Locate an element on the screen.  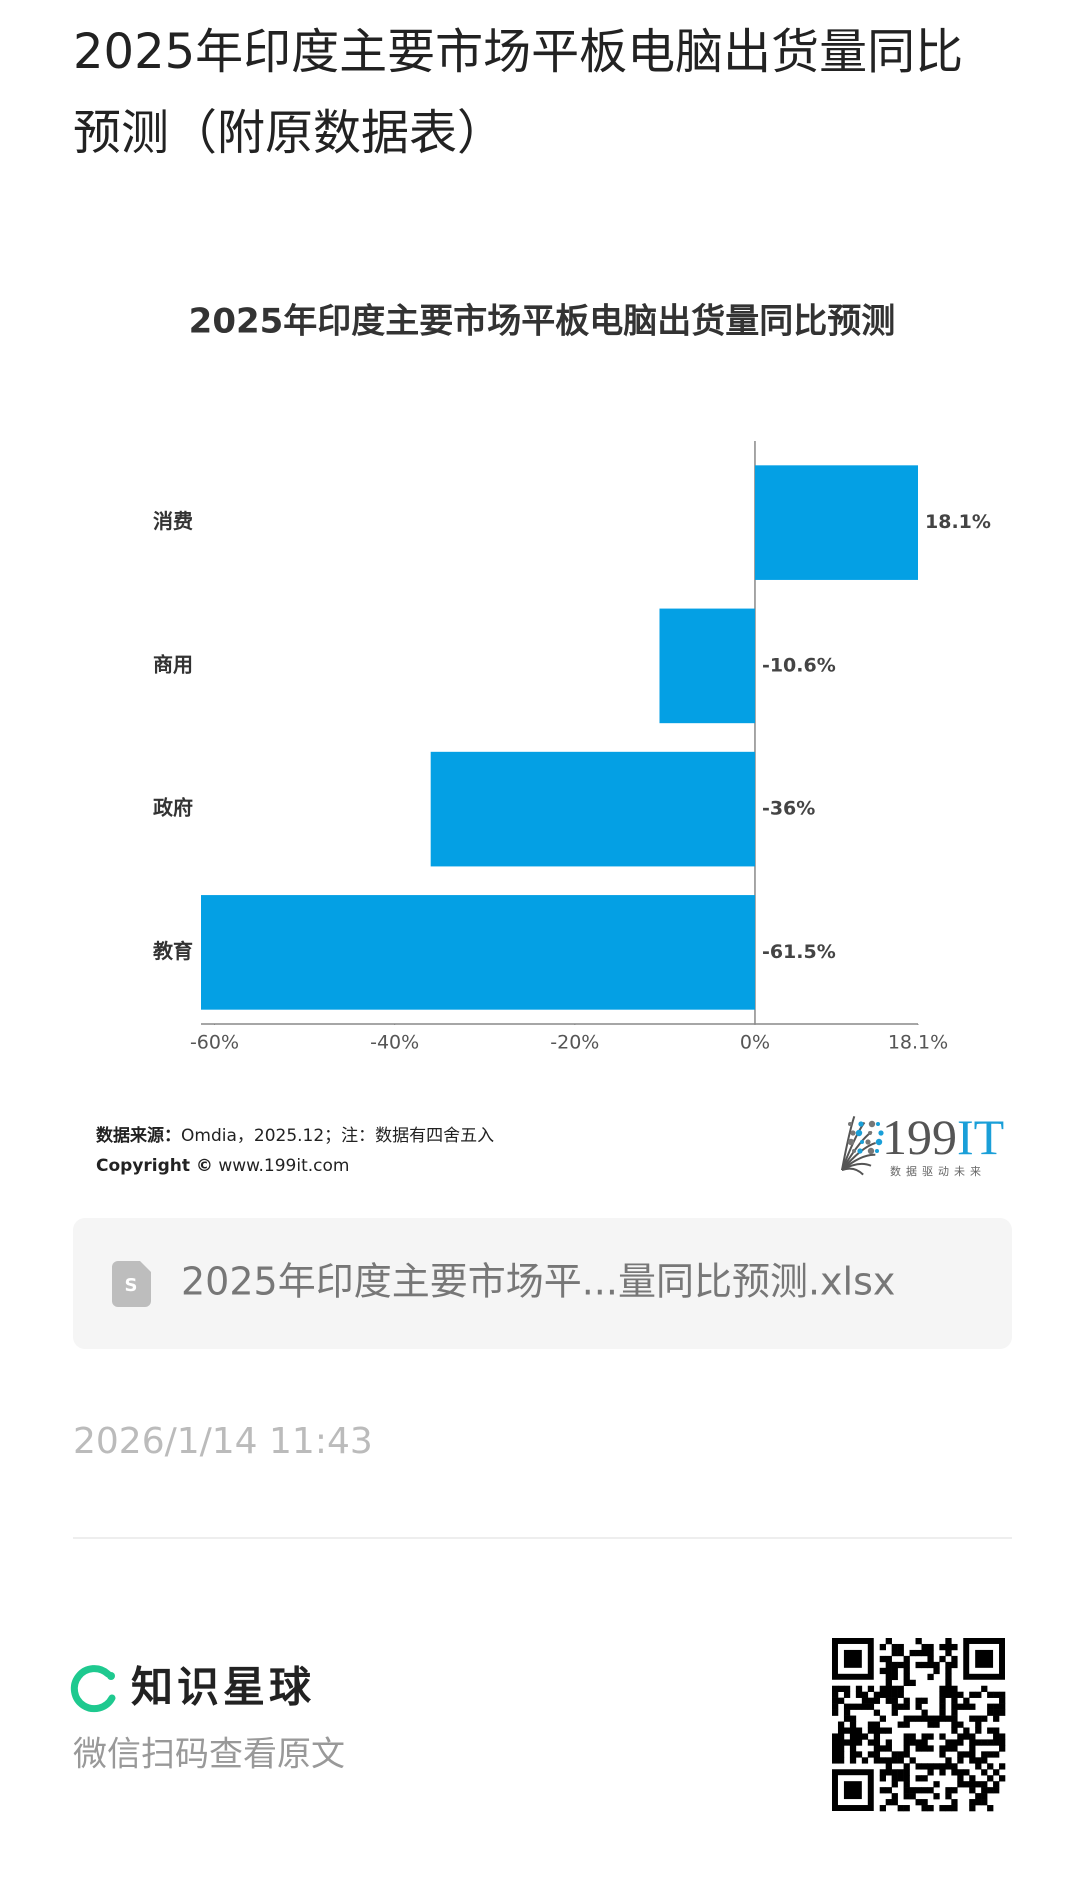
x-tick-label: 0% is located at coordinates (755, 1043).